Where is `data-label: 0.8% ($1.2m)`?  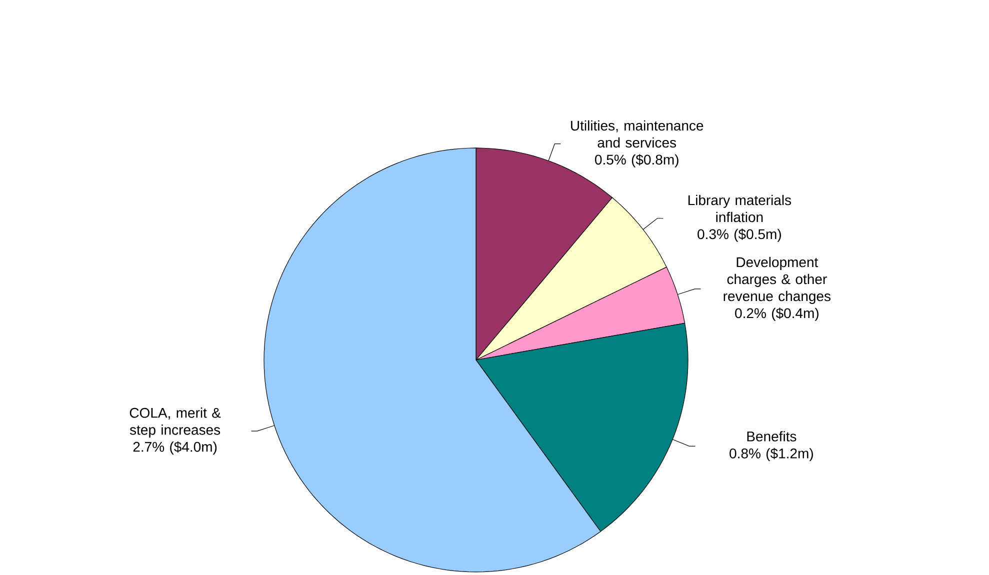
data-label: 0.8% ($1.2m) is located at coordinates (771, 455).